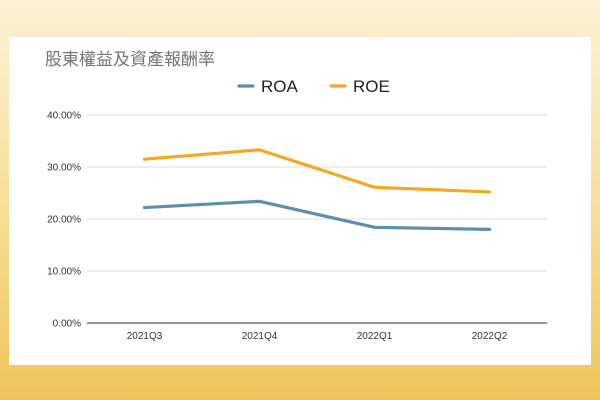  What do you see at coordinates (317, 215) in the screenshot?
I see `series-line-roa` at bounding box center [317, 215].